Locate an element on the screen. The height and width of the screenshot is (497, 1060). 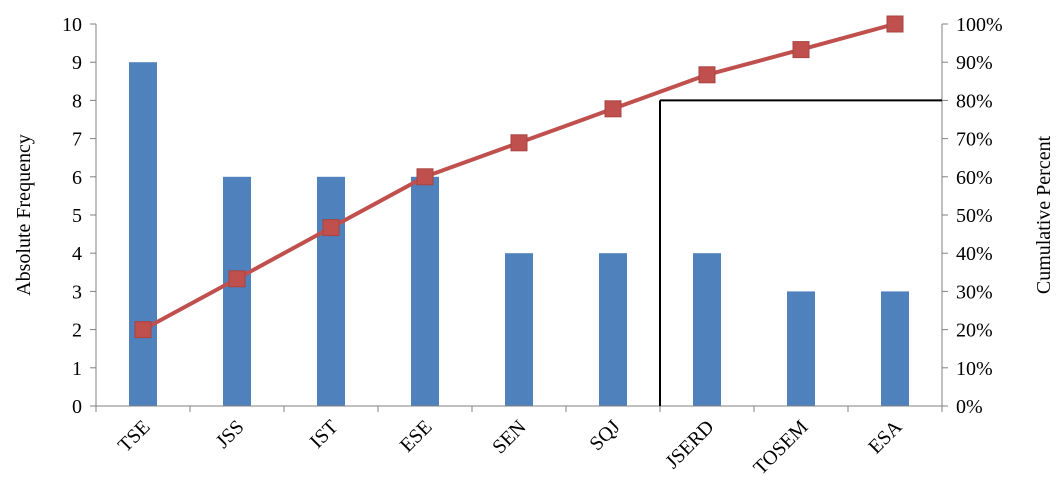
y-tick-label: 0 is located at coordinates (77, 407).